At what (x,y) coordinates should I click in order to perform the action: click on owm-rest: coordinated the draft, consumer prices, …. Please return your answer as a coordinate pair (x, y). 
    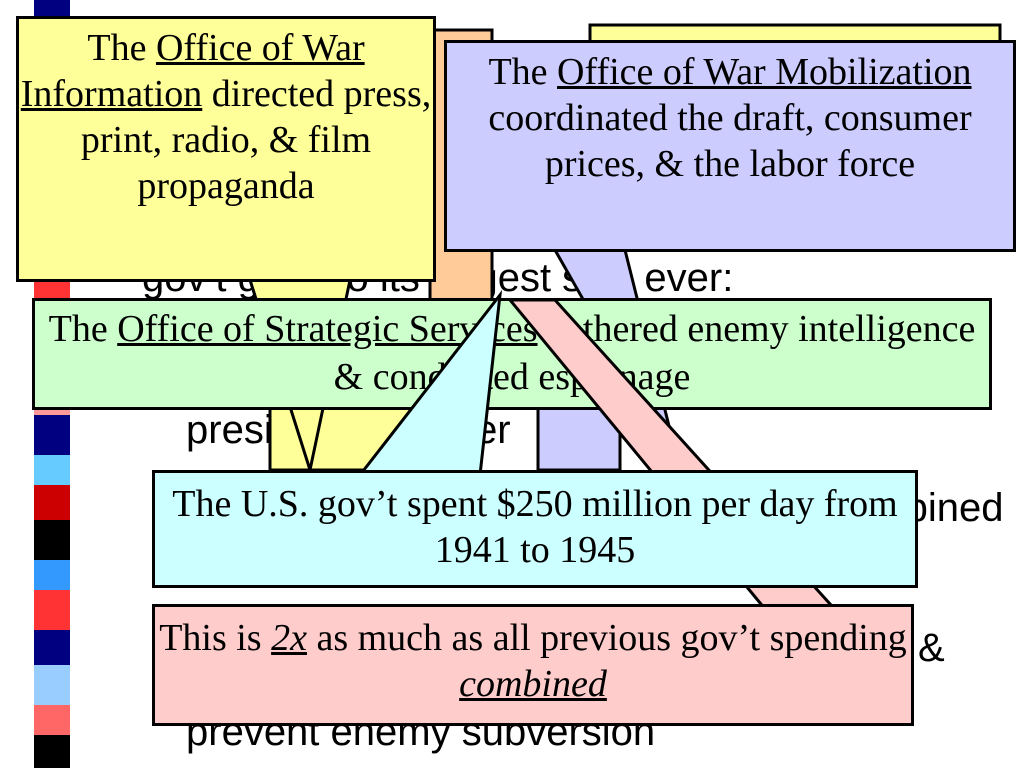
    Looking at the image, I should click on (730, 141).